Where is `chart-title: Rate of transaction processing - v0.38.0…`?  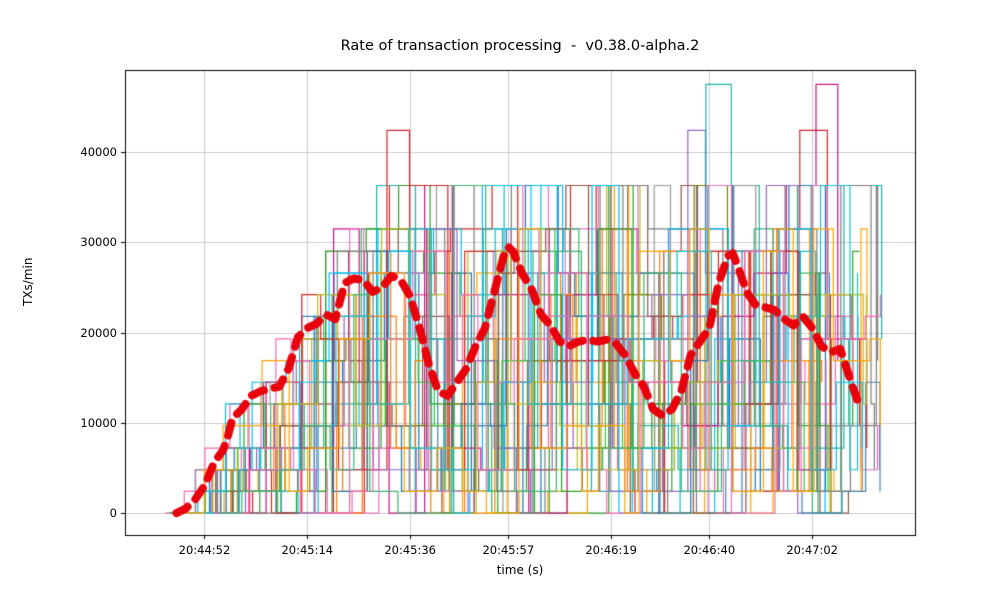
chart-title: Rate of transaction processing - v0.38.0… is located at coordinates (520, 46).